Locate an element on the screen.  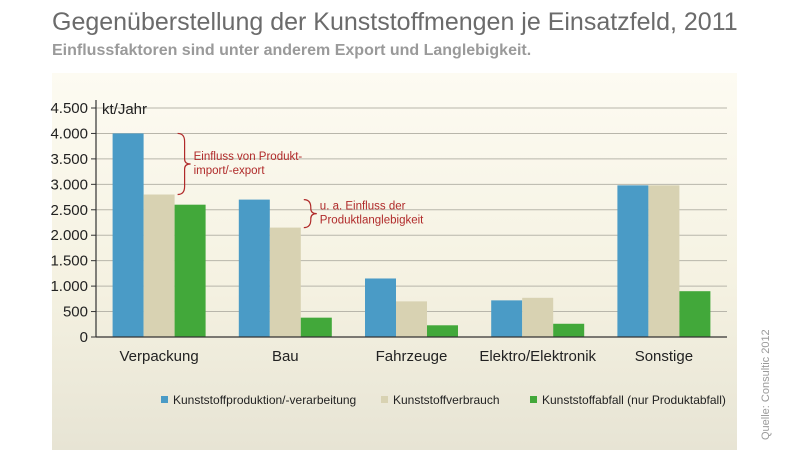
source-note: Quelle: Consultic 2012 is located at coordinates (766, 384).